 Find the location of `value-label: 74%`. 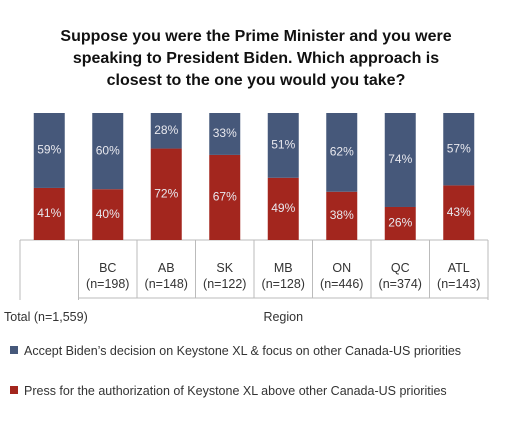

value-label: 74% is located at coordinates (400, 159).